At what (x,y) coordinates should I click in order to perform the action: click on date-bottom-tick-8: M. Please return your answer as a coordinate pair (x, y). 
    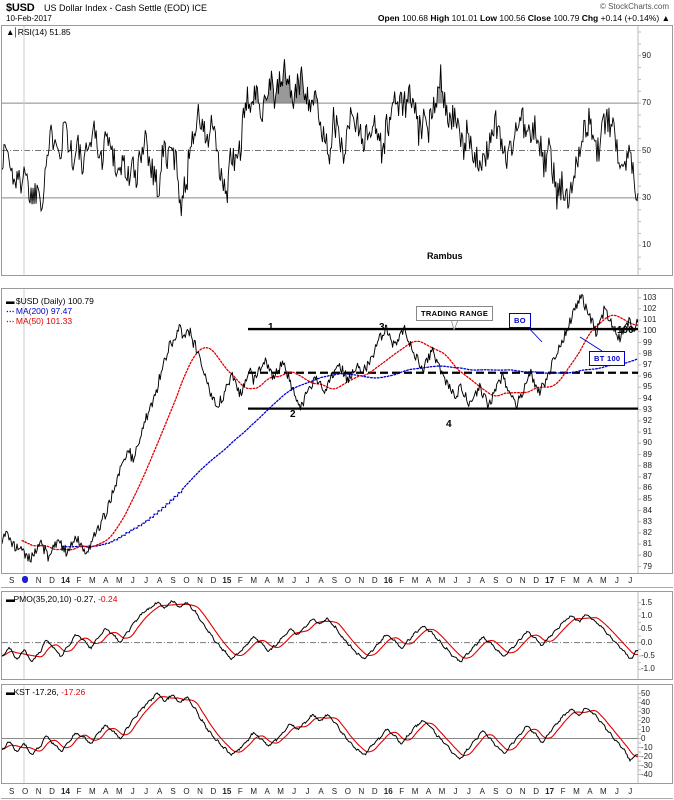
    Looking at the image, I should click on (119, 791).